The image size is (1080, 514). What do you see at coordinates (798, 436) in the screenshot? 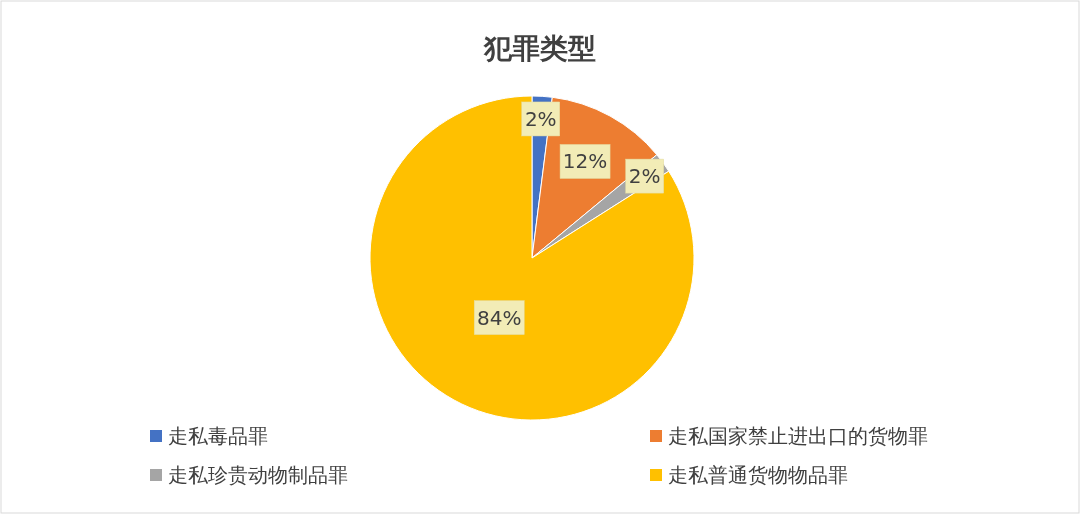
I see `legend-label: 走私国家禁止进出口的货物罪` at bounding box center [798, 436].